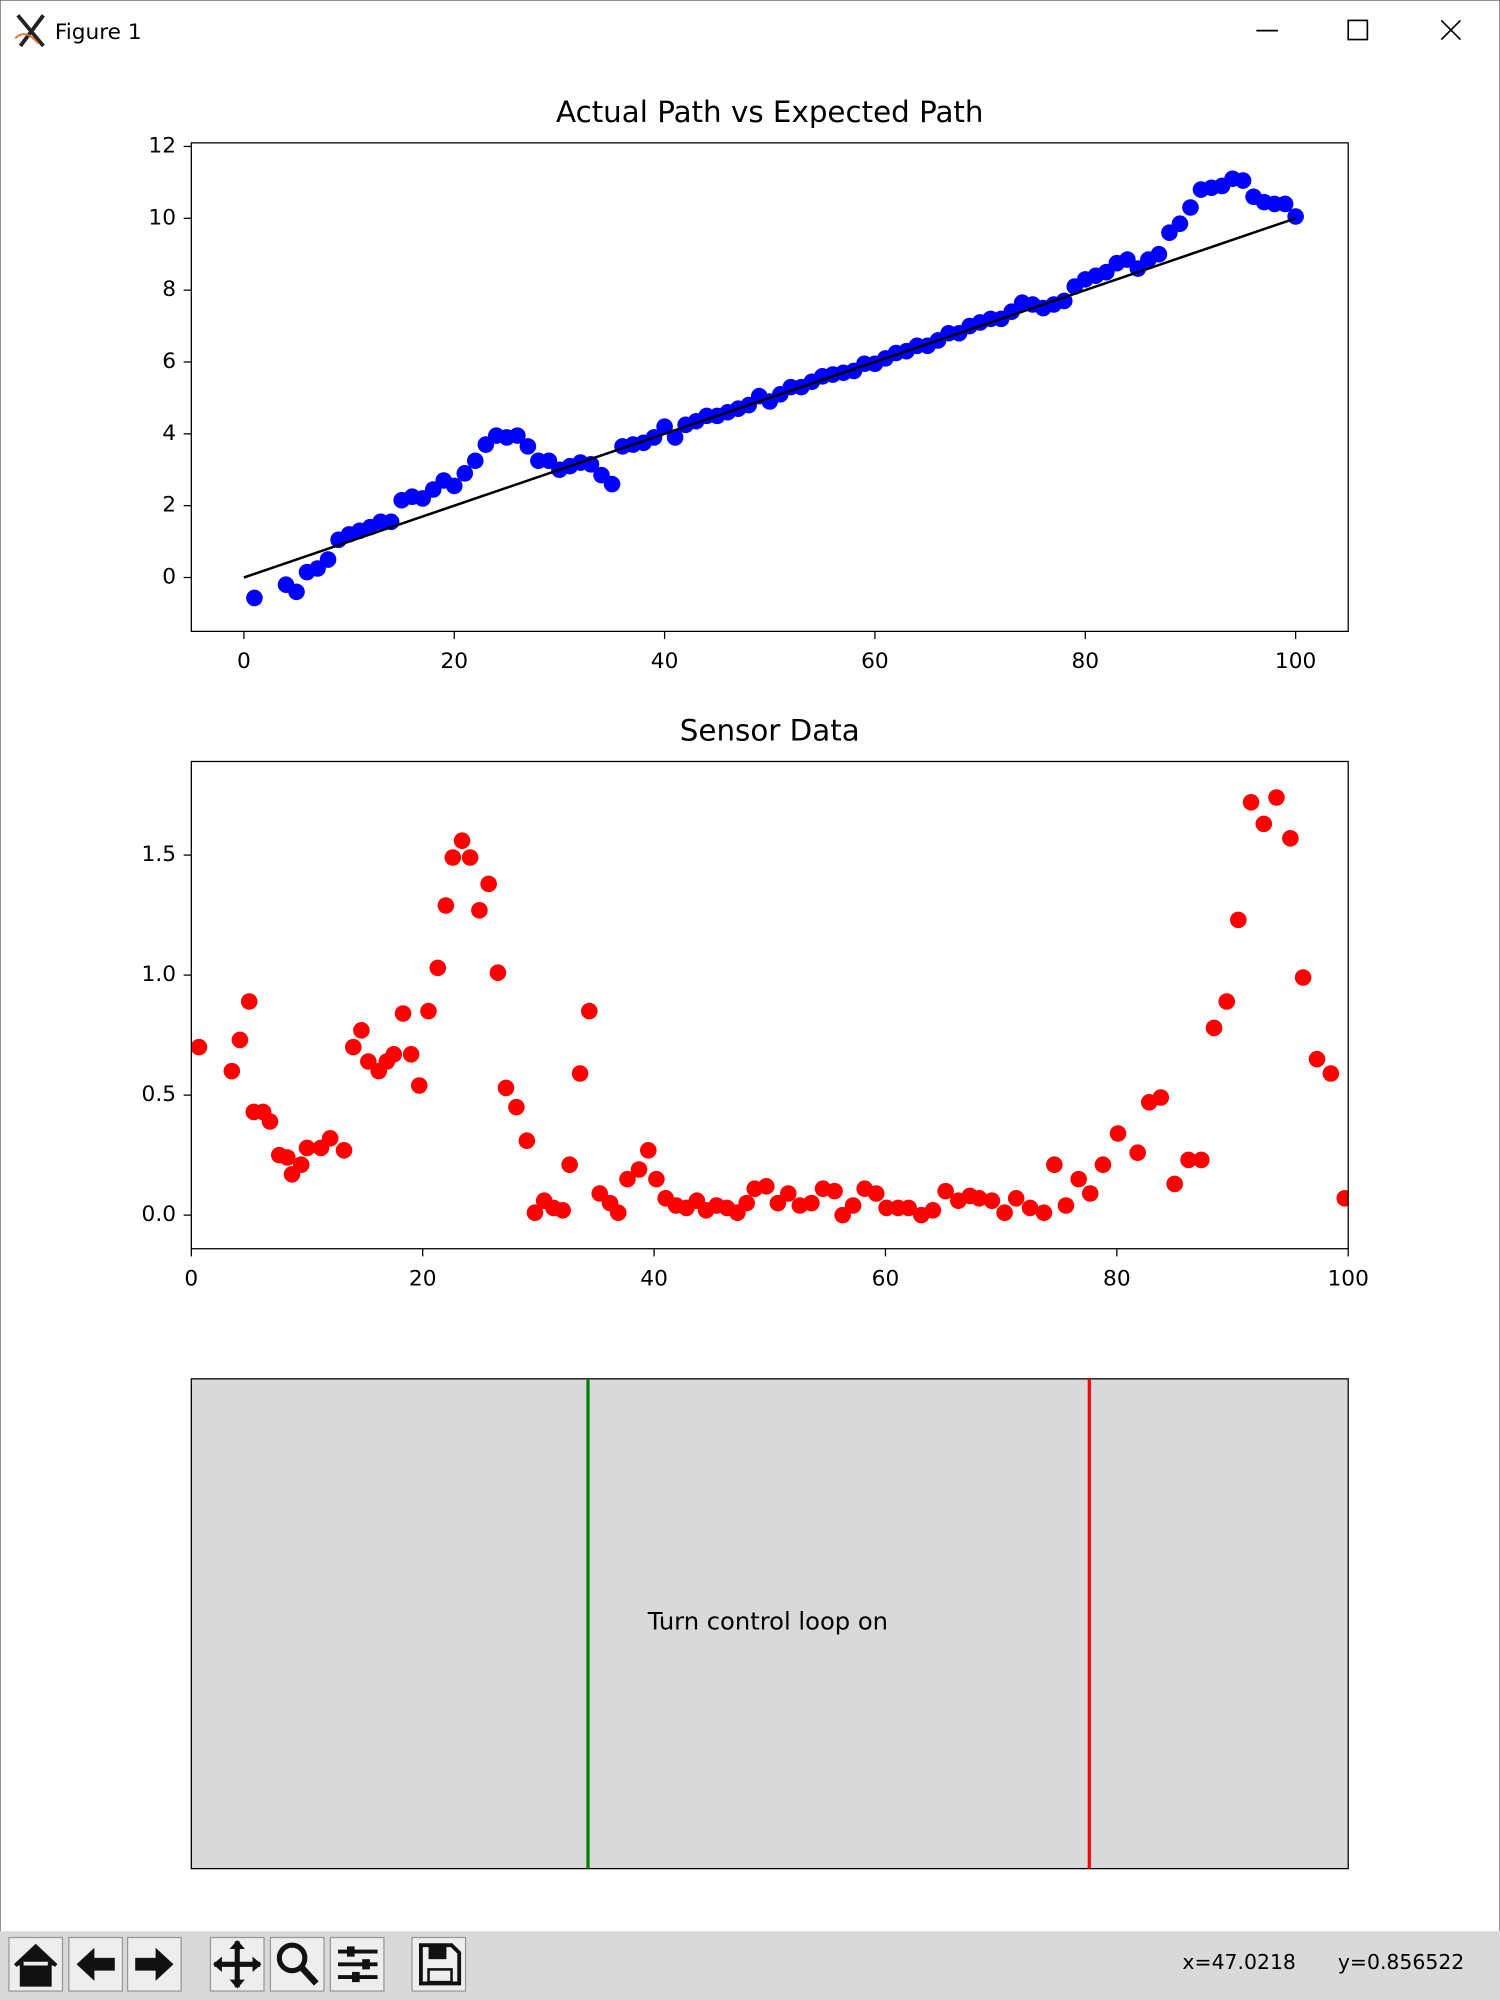 This screenshot has height=2000, width=1500. I want to click on x-tick-label: 80, so click(1085, 661).